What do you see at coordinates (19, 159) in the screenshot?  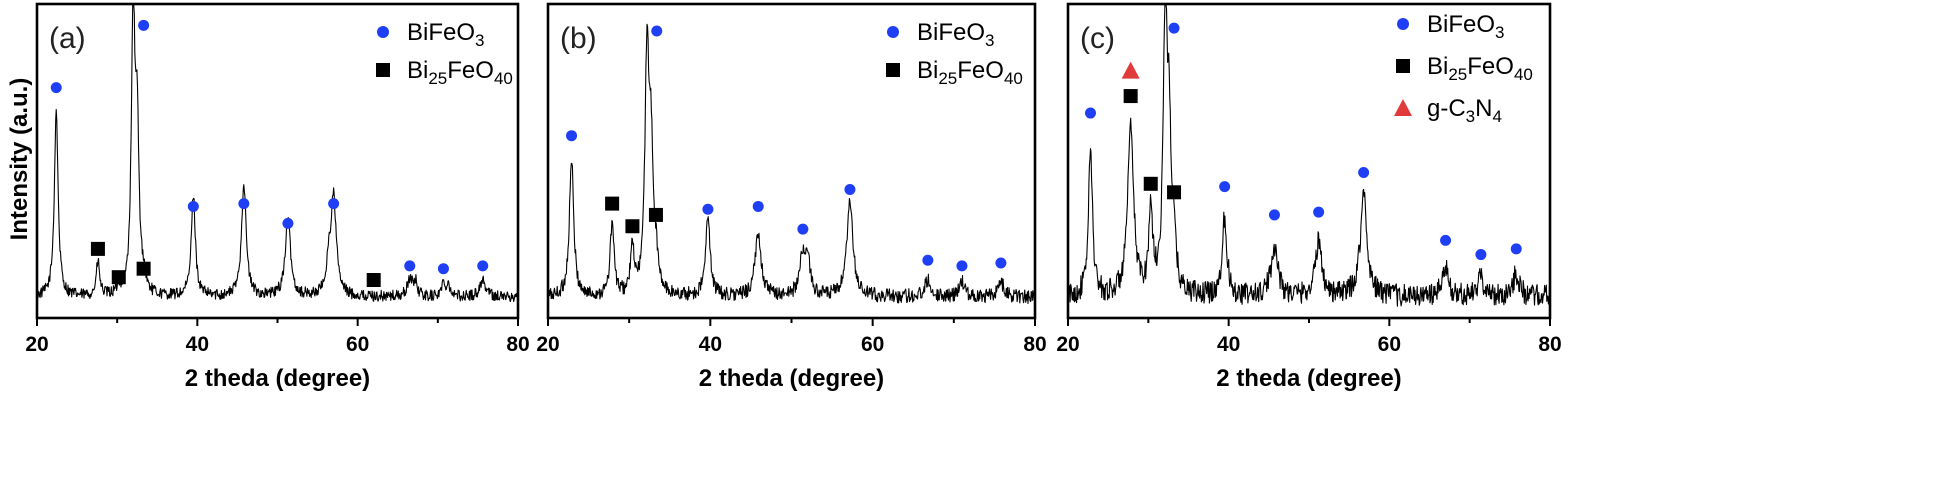 I see `y-axis-title: Intensity (a.u.)` at bounding box center [19, 159].